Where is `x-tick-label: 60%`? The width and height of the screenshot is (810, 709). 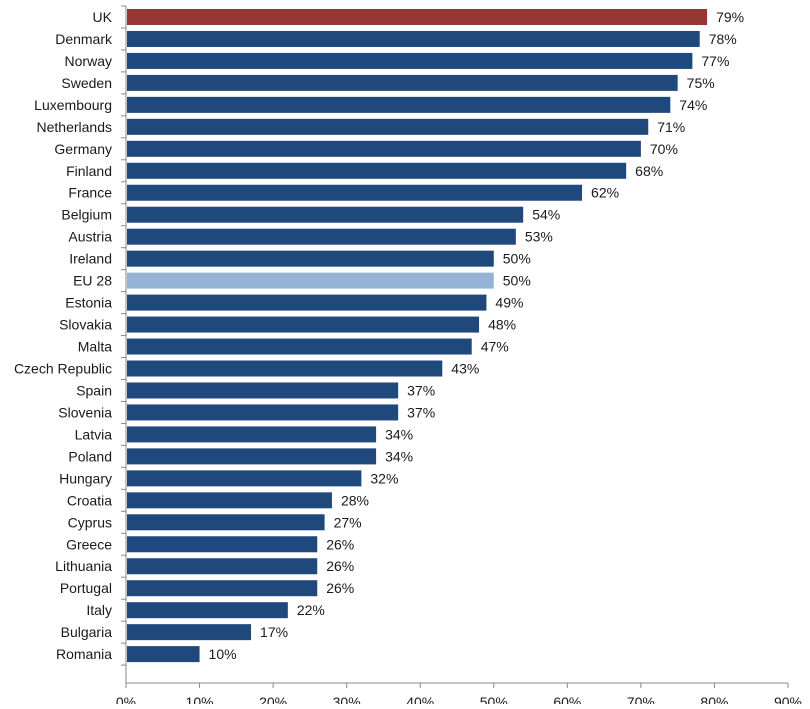
x-tick-label: 60% is located at coordinates (567, 699).